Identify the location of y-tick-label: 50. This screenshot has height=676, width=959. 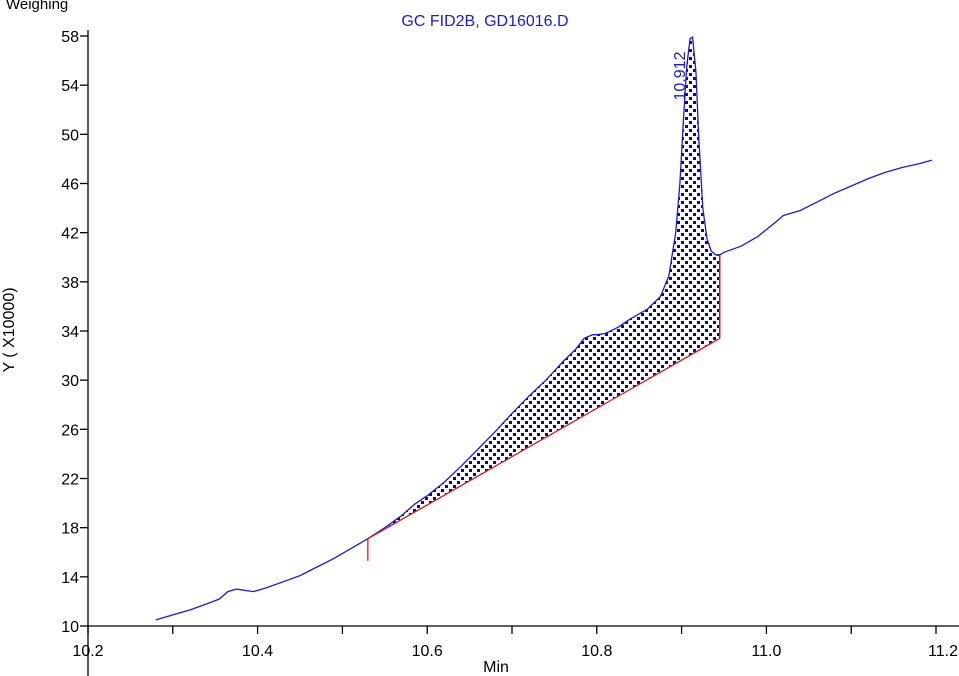
(70, 135).